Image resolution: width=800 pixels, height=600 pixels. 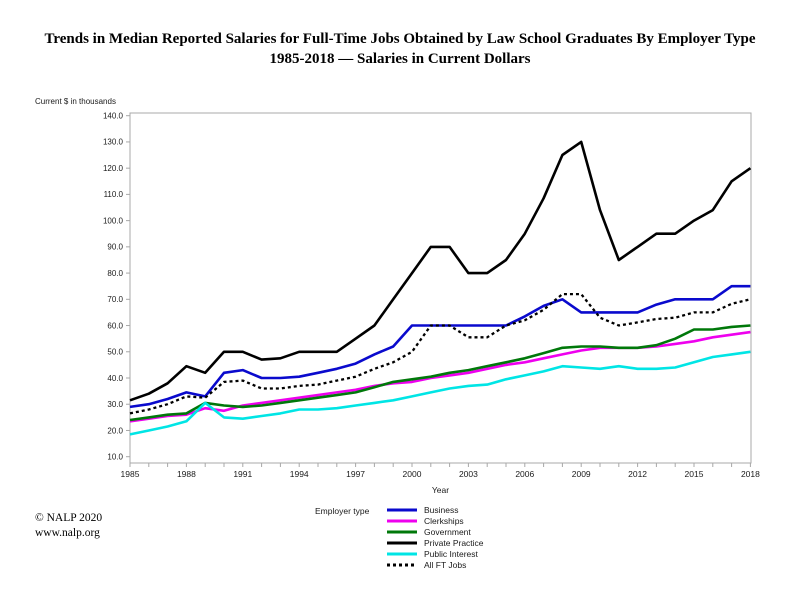 What do you see at coordinates (402, 553) in the screenshot?
I see `legend-swatch-public-interest` at bounding box center [402, 553].